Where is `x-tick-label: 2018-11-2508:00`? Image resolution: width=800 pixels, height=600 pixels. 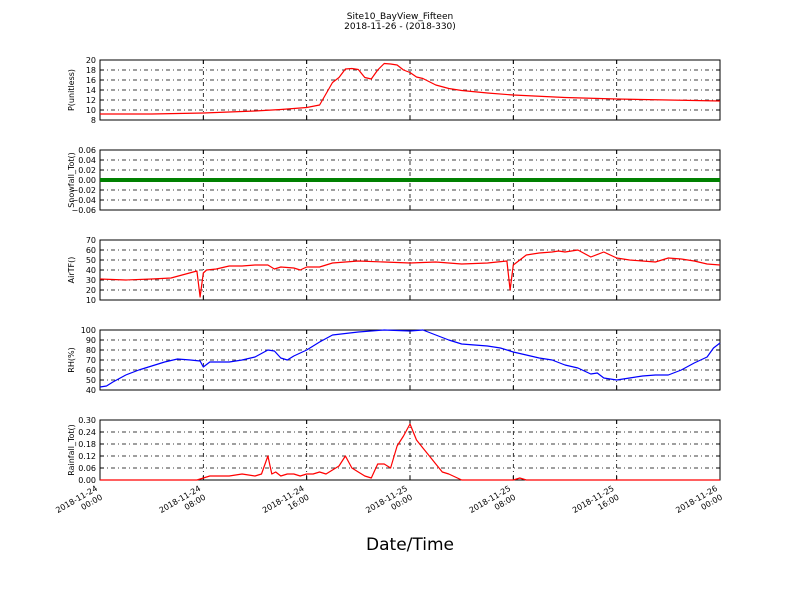 x-tick-label: 2018-11-2508:00 is located at coordinates (493, 504).